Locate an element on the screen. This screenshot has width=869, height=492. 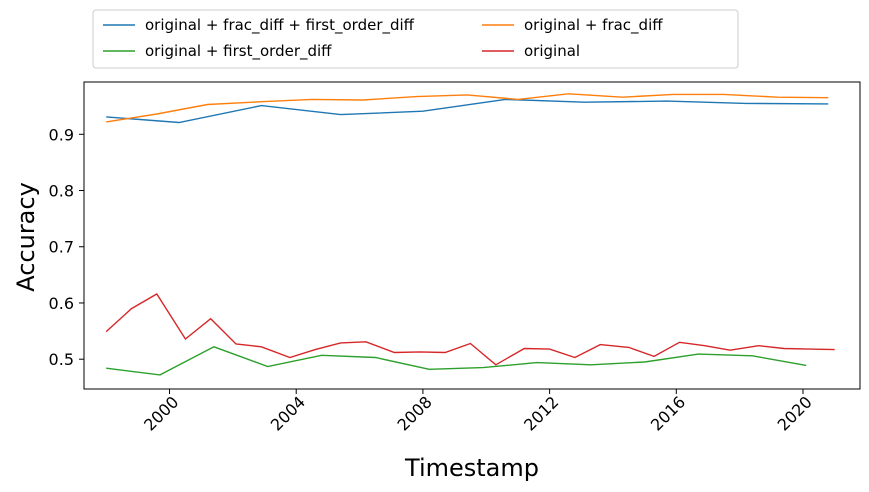
x-tick-label: 2000 is located at coordinates (161, 413).